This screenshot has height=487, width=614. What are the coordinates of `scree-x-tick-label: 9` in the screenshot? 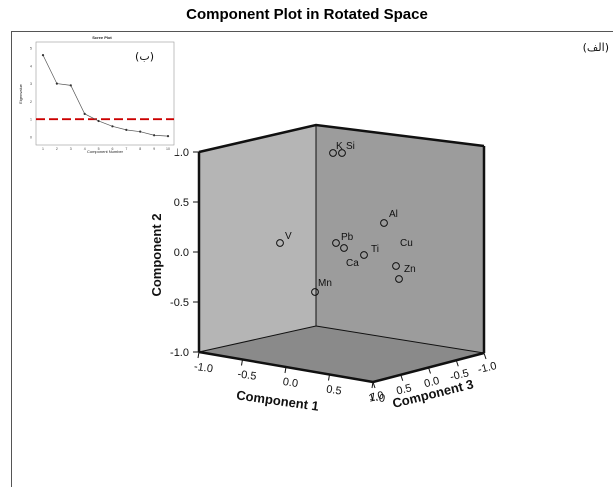 It's located at (154, 149).